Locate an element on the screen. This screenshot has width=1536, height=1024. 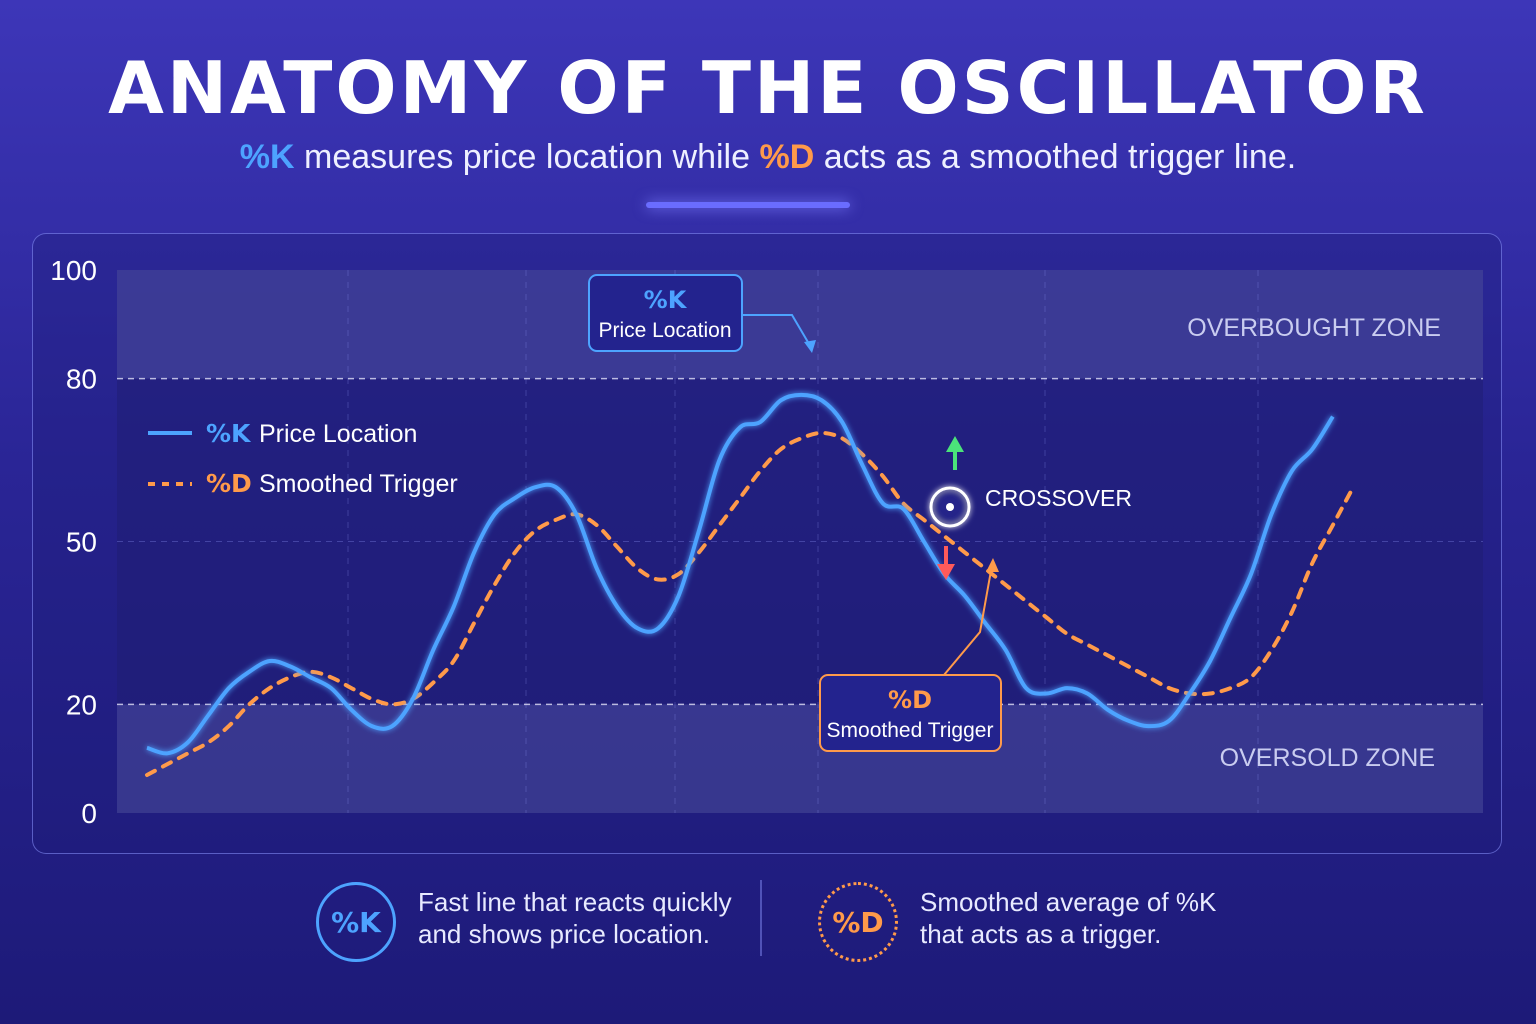
page-title: ANATOMY OF THE OSCILLATOR is located at coordinates (768, 88).